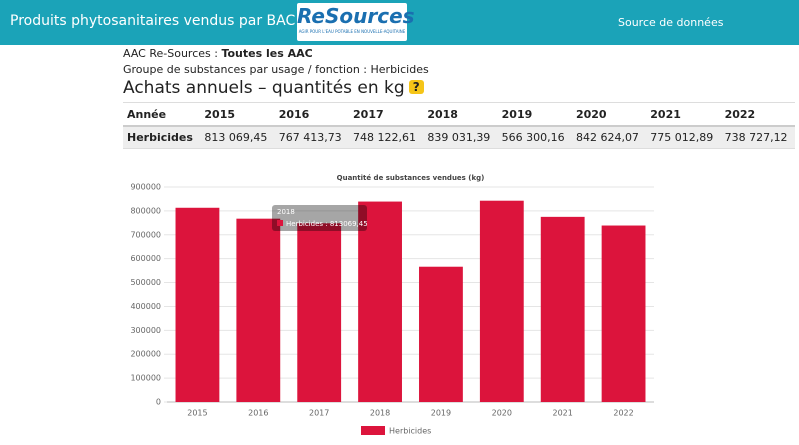  I want to click on y-tick-label: 100000, so click(145, 378).